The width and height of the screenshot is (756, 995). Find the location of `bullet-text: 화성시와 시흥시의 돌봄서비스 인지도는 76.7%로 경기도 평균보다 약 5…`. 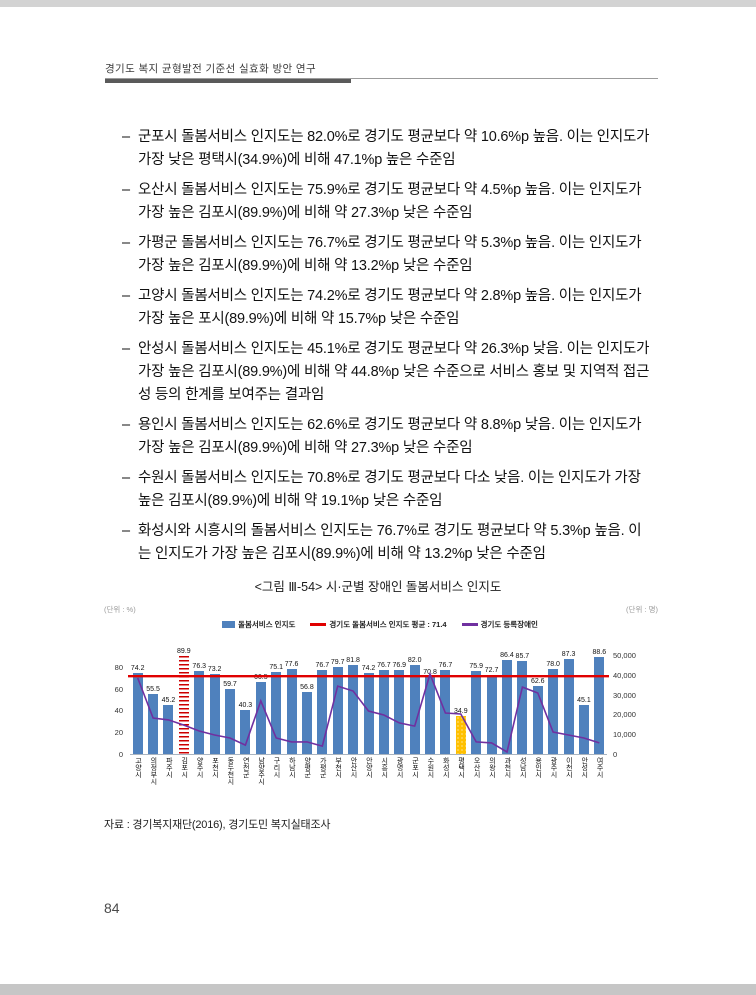

bullet-text: 화성시와 시흥시의 돌봄서비스 인지도는 76.7%로 경기도 평균보다 약 5… is located at coordinates (390, 542).